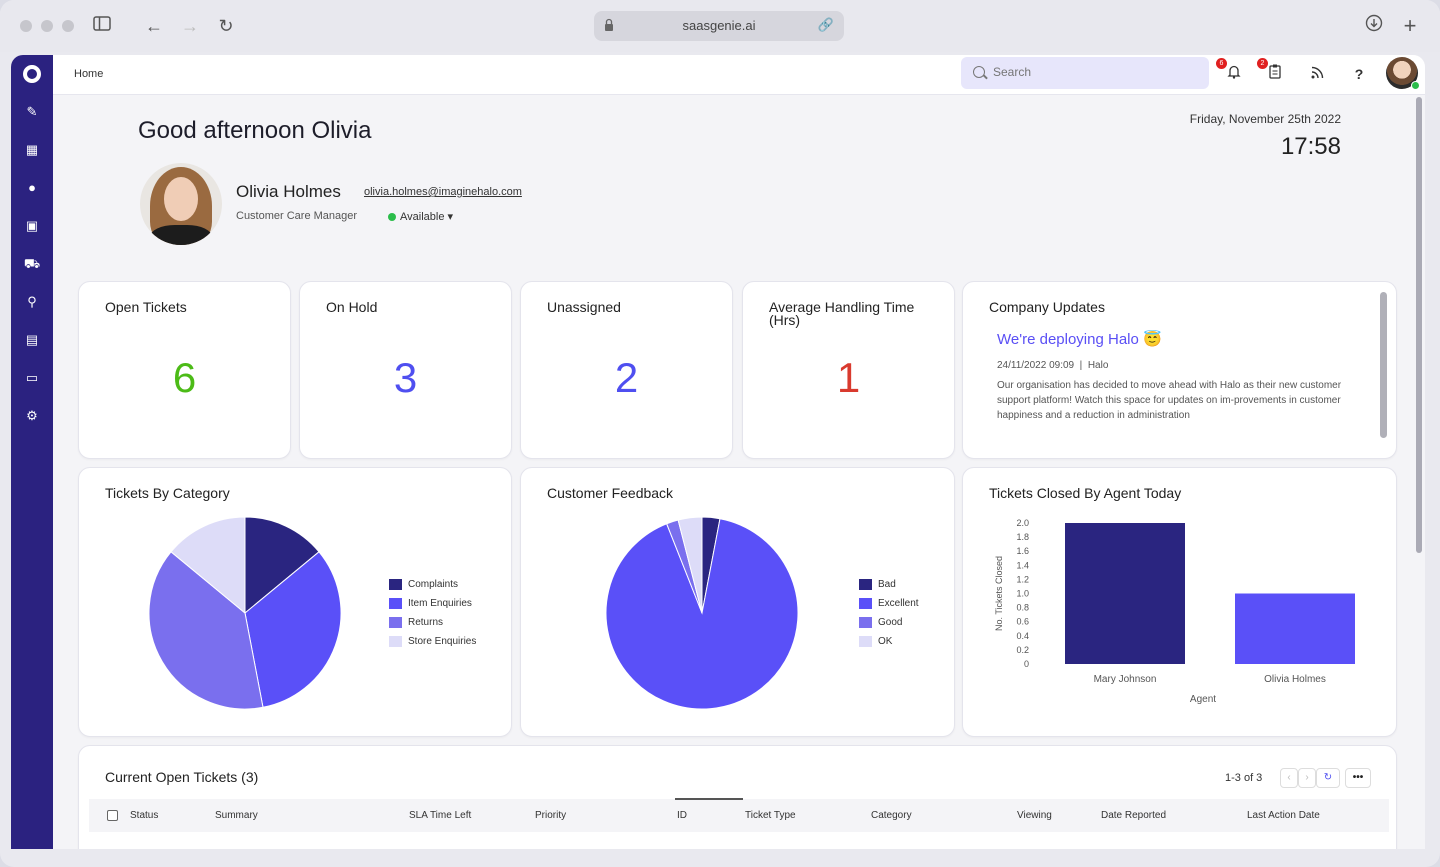  What do you see at coordinates (144, 815) in the screenshot?
I see `column-header-status: Status` at bounding box center [144, 815].